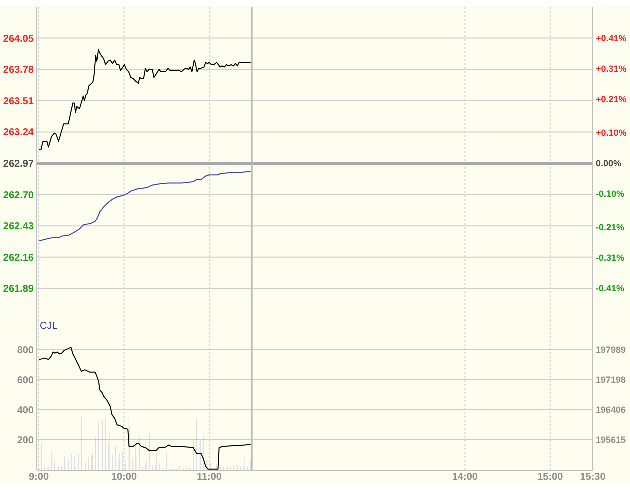  I want to click on y-tick-label: 262.43, so click(18, 227).